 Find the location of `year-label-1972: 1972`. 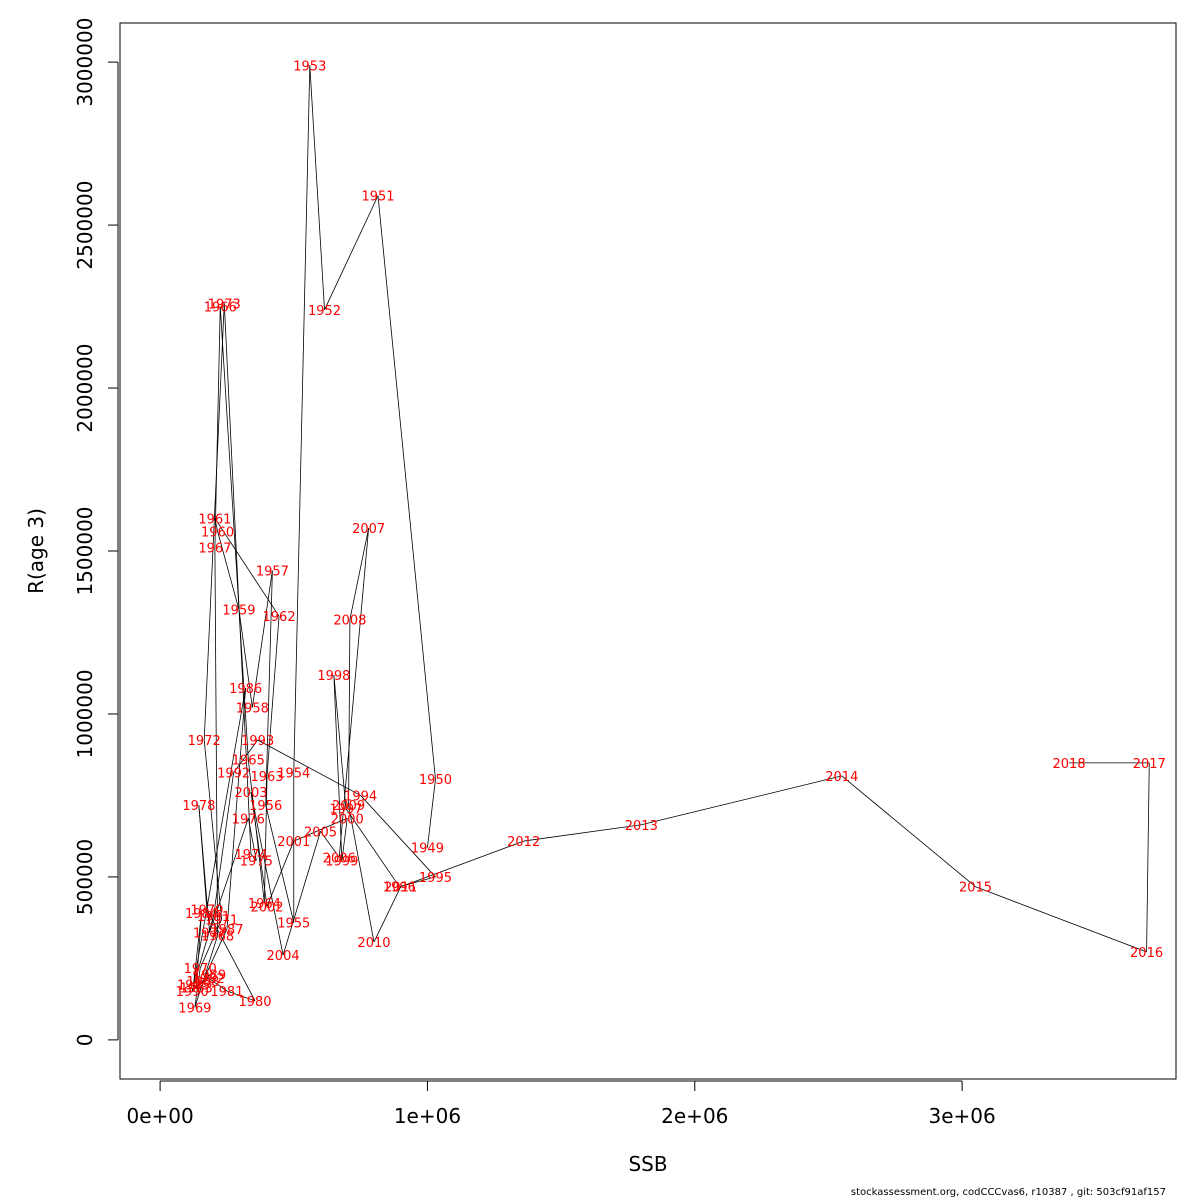

year-label-1972: 1972 is located at coordinates (204, 741).